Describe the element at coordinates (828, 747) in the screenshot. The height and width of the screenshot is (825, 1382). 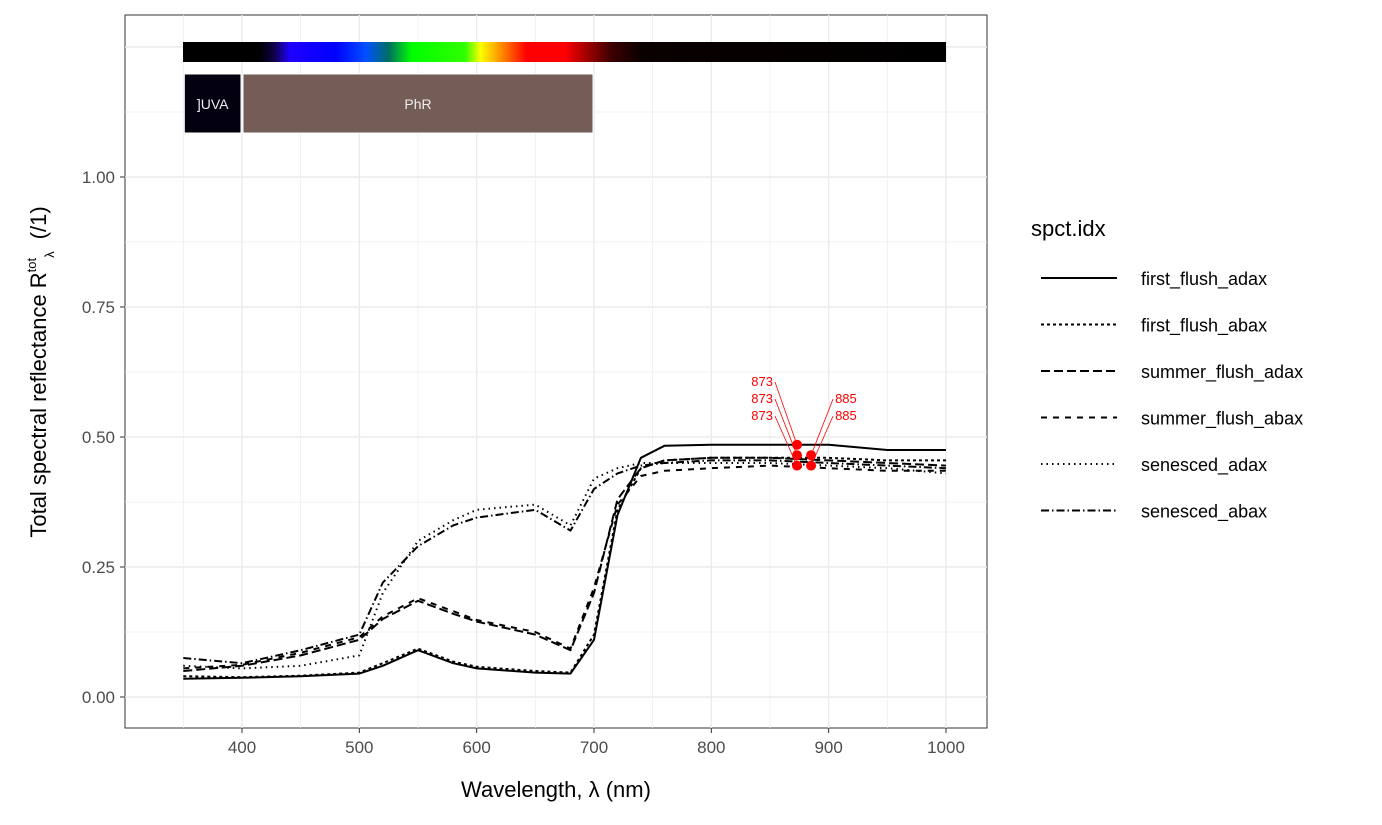
I see `x-tick-label: 900` at that location.